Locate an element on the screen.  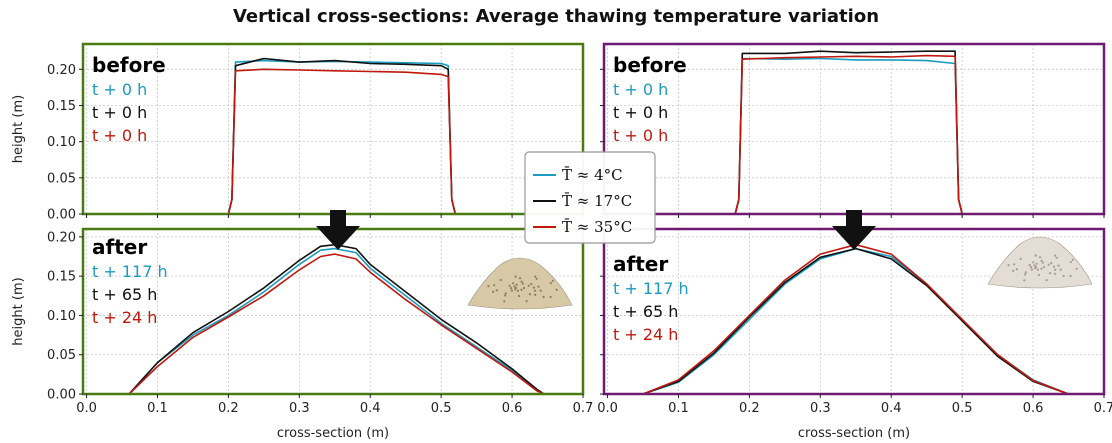
legend: T̄ ≈ 4°C T̄ ≈ 17°C T̄ ≈ 35°C is located at coordinates (590, 197).